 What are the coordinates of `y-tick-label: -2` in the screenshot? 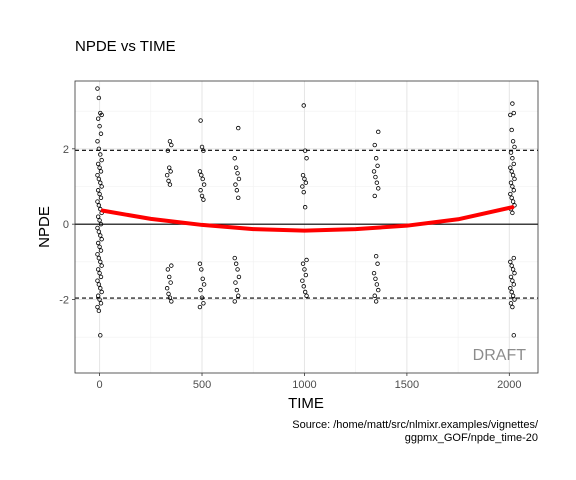 It's located at (64, 301).